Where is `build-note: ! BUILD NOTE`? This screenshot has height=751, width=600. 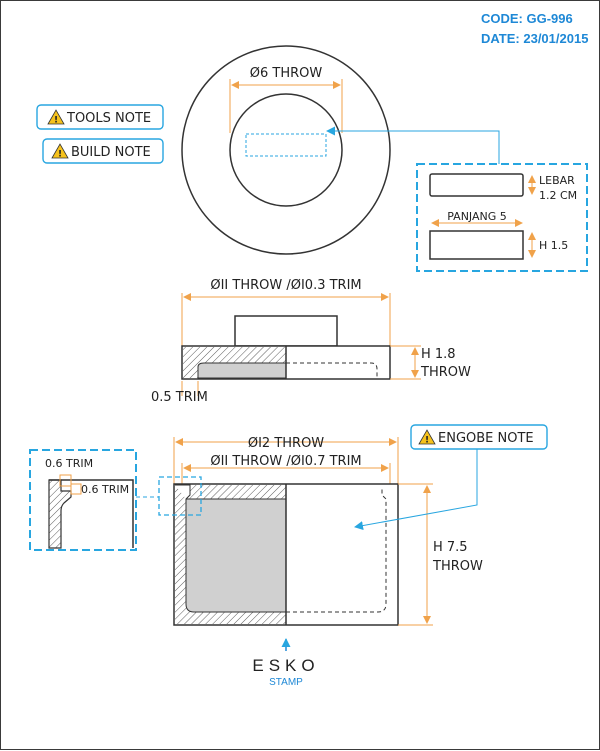 build-note: ! BUILD NOTE is located at coordinates (103, 151).